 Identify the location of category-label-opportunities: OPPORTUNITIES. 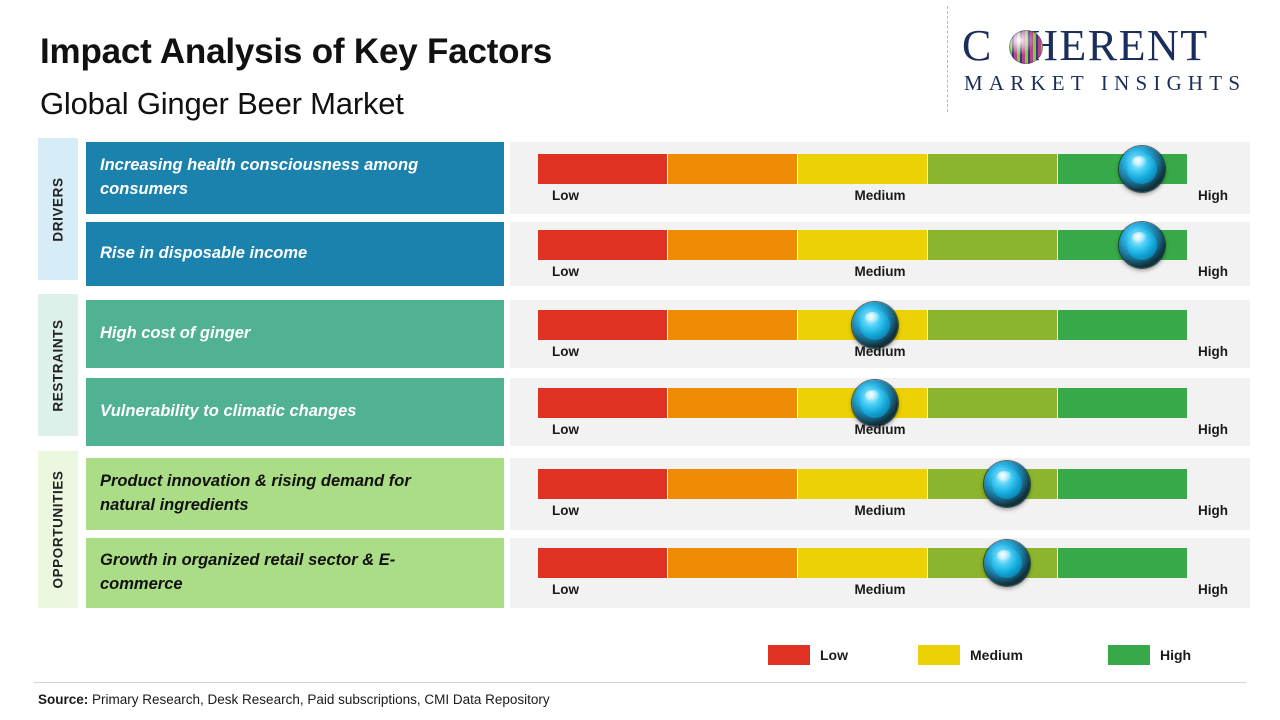
(58, 529).